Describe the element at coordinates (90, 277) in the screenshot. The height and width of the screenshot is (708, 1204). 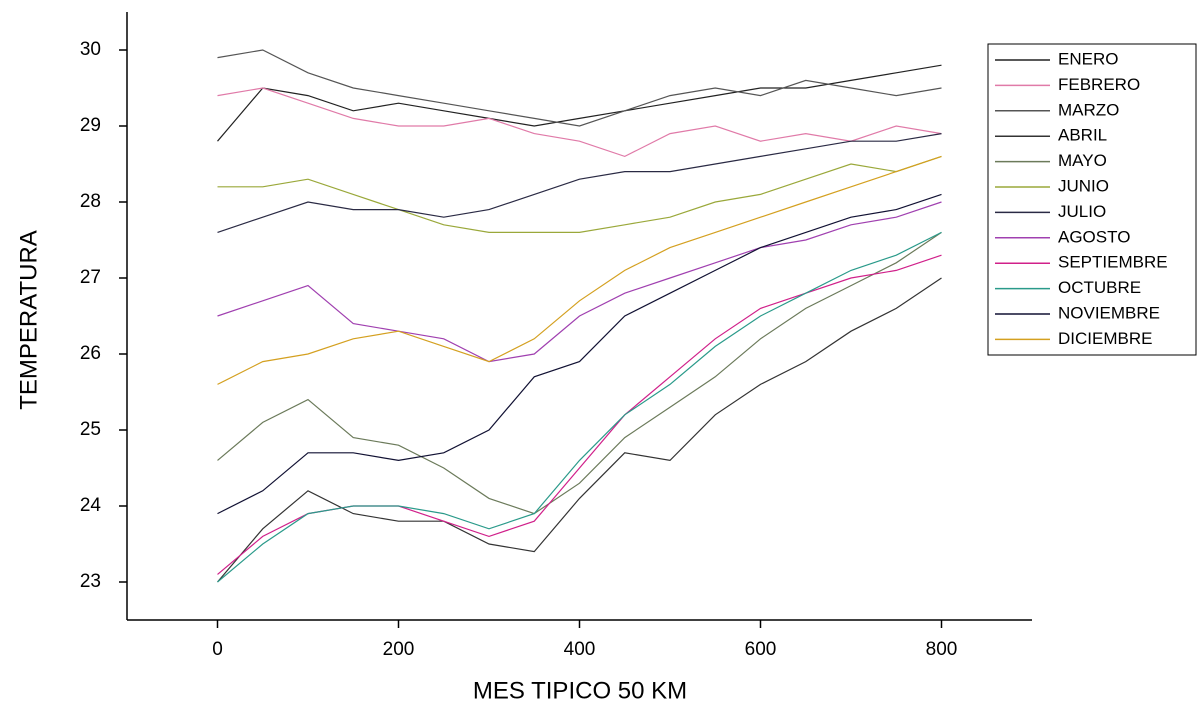
I see `y-tick-label: 27` at that location.